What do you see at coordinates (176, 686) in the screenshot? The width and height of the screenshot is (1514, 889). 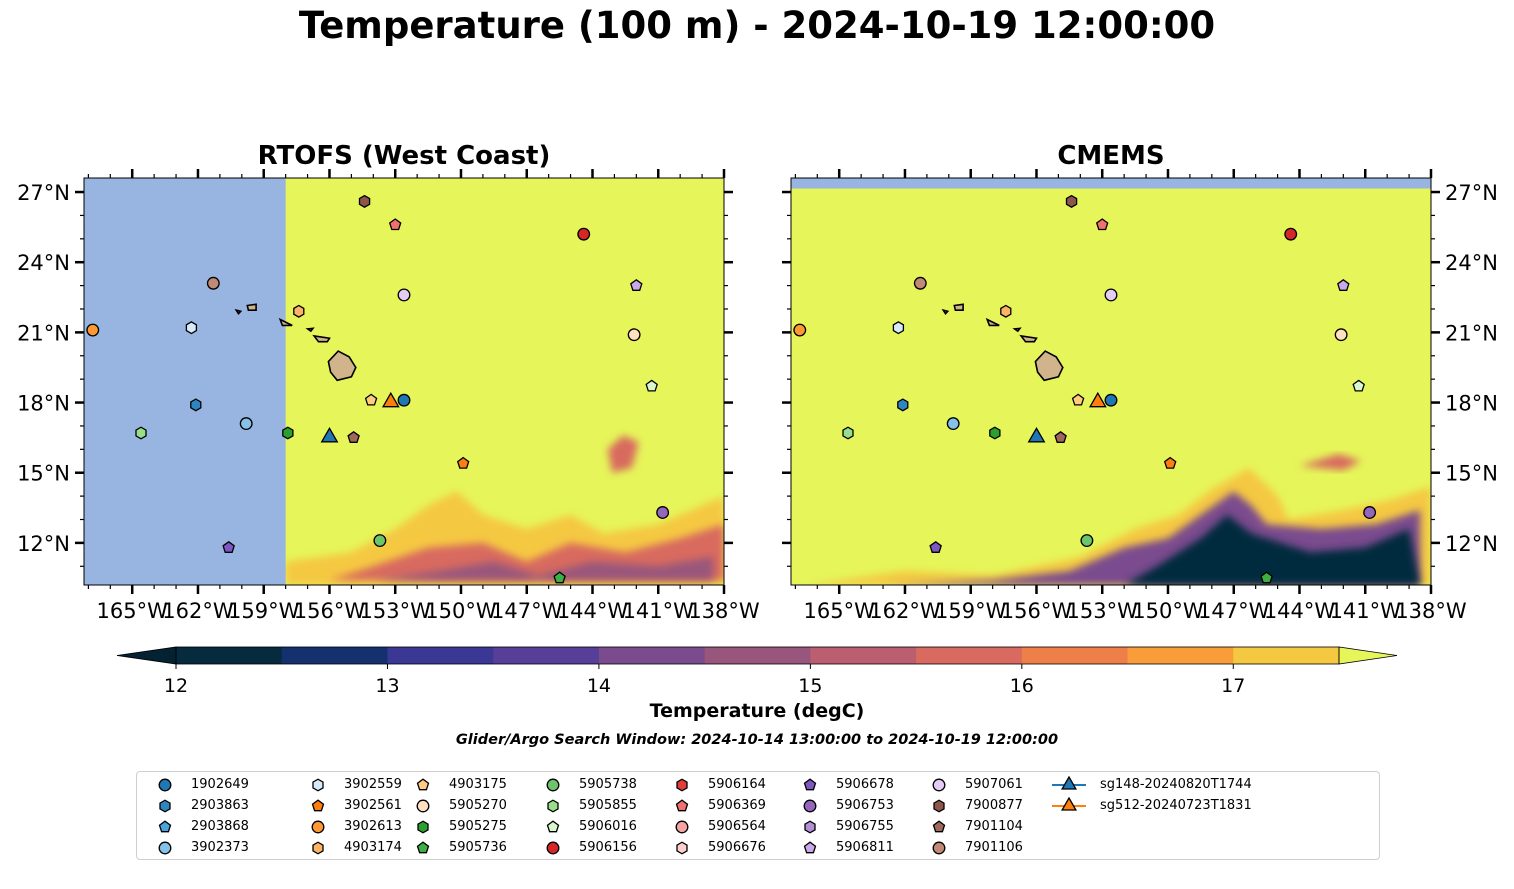 I see `colorbar-tick-label: 12` at bounding box center [176, 686].